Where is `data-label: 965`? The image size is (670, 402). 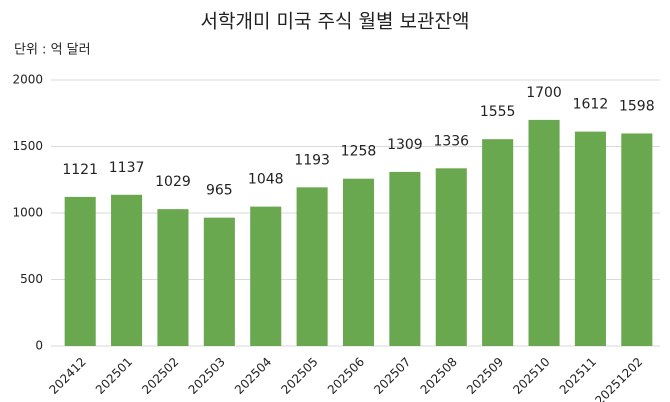
data-label: 965 is located at coordinates (219, 191).